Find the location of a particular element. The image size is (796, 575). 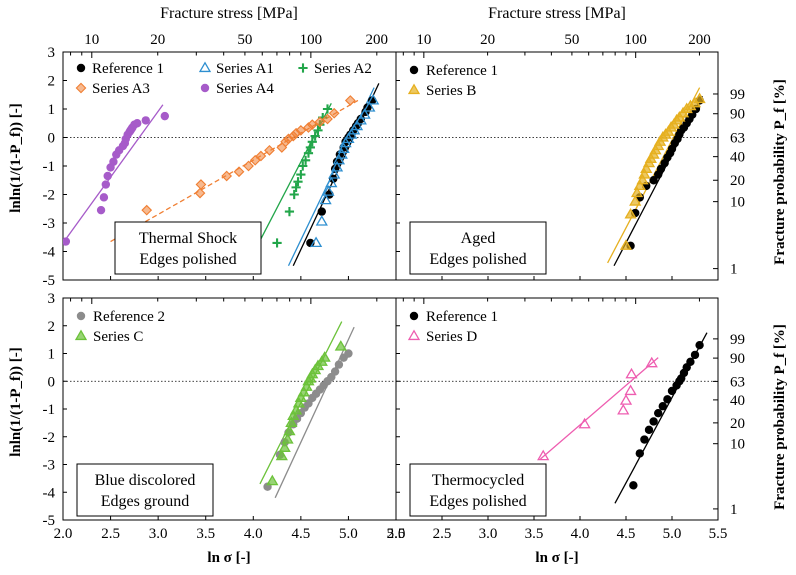

y-tick-label: 3 is located at coordinates (52, 299).